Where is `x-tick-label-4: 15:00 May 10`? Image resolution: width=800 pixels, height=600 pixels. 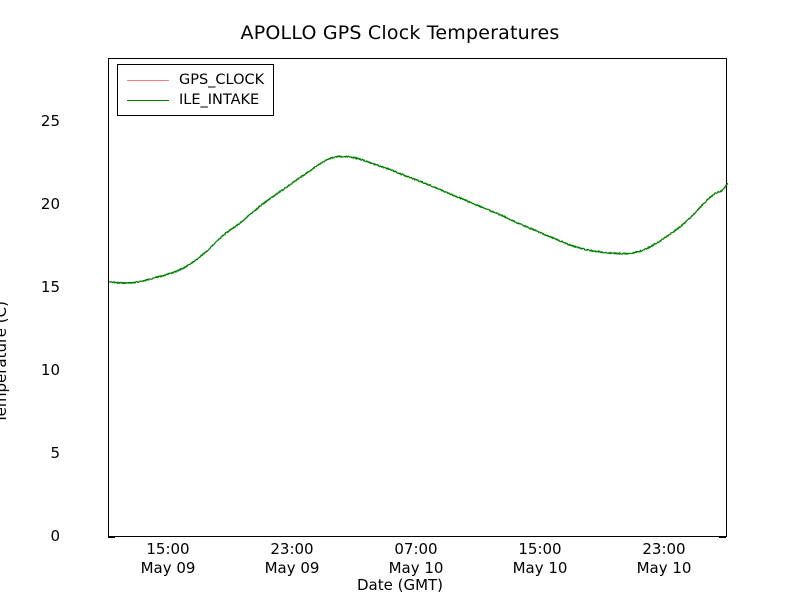 x-tick-label-4: 15:00 May 10 is located at coordinates (540, 559).